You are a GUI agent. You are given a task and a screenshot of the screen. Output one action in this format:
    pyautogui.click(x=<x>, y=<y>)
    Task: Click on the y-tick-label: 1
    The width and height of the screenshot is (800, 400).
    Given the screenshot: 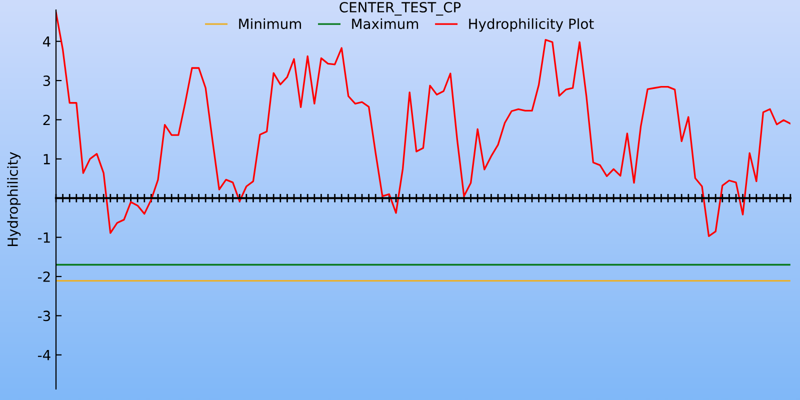 What is the action you would take?
    pyautogui.click(x=47, y=159)
    